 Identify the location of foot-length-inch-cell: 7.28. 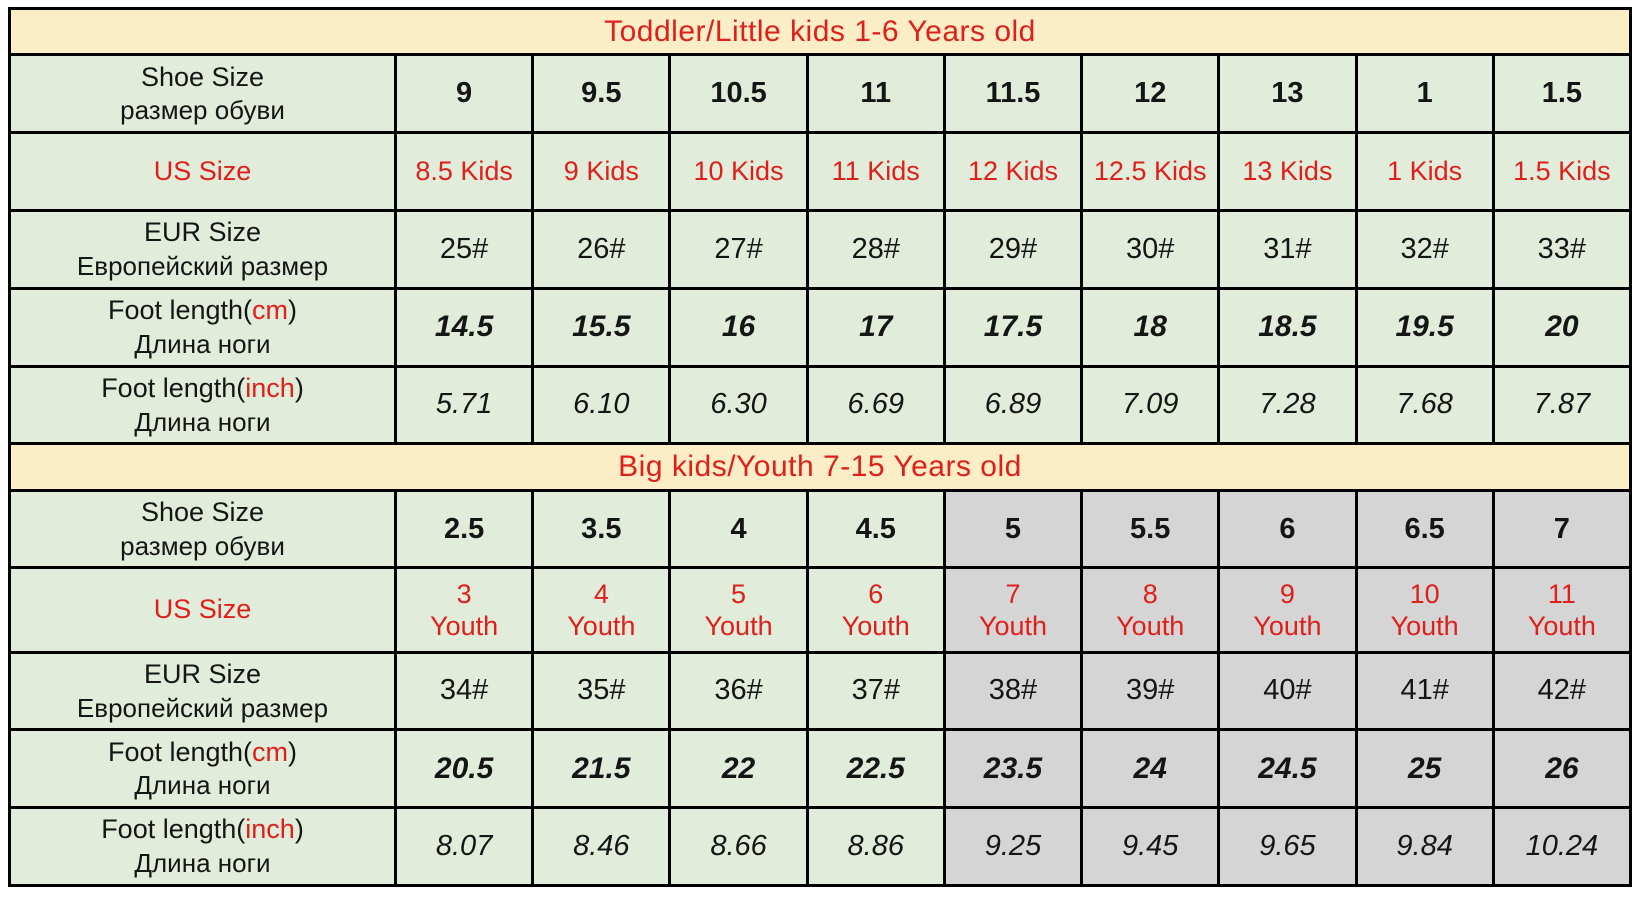
(1287, 405).